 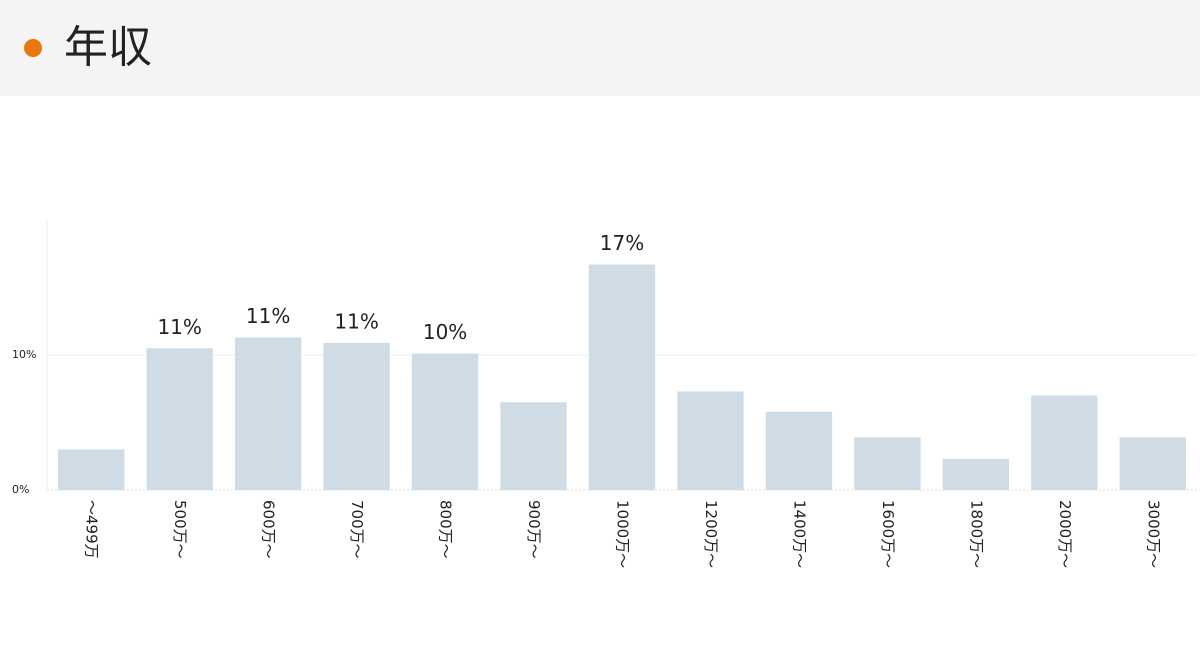 I want to click on bullet, so click(x=33, y=48).